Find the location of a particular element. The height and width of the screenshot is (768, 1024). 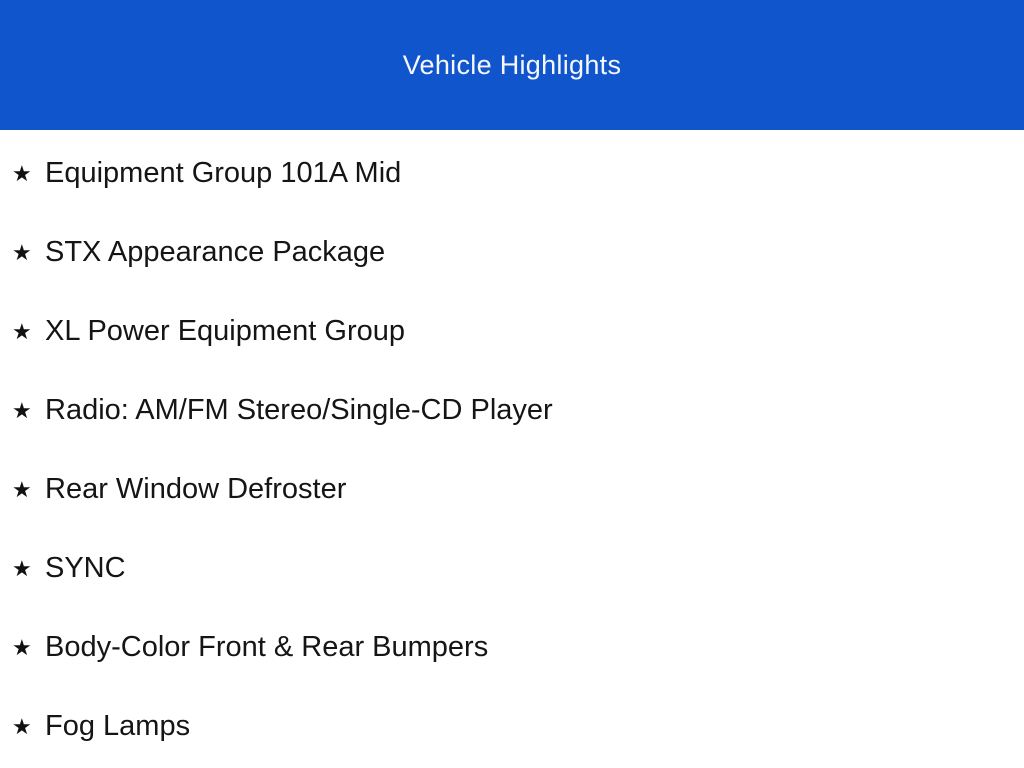

page-title: Vehicle Highlights is located at coordinates (512, 64).